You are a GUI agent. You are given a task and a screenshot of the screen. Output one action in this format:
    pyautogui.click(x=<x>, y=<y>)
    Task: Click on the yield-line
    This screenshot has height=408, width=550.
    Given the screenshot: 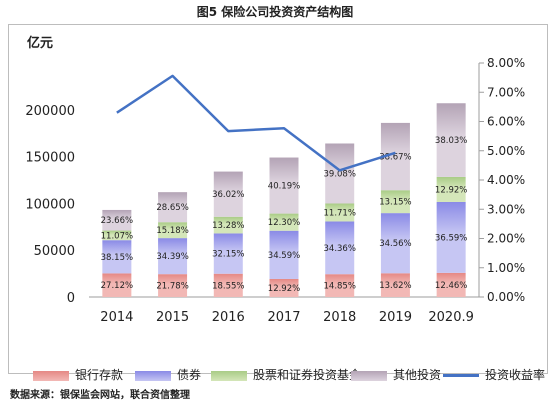 What is the action you would take?
    pyautogui.click(x=256, y=123)
    